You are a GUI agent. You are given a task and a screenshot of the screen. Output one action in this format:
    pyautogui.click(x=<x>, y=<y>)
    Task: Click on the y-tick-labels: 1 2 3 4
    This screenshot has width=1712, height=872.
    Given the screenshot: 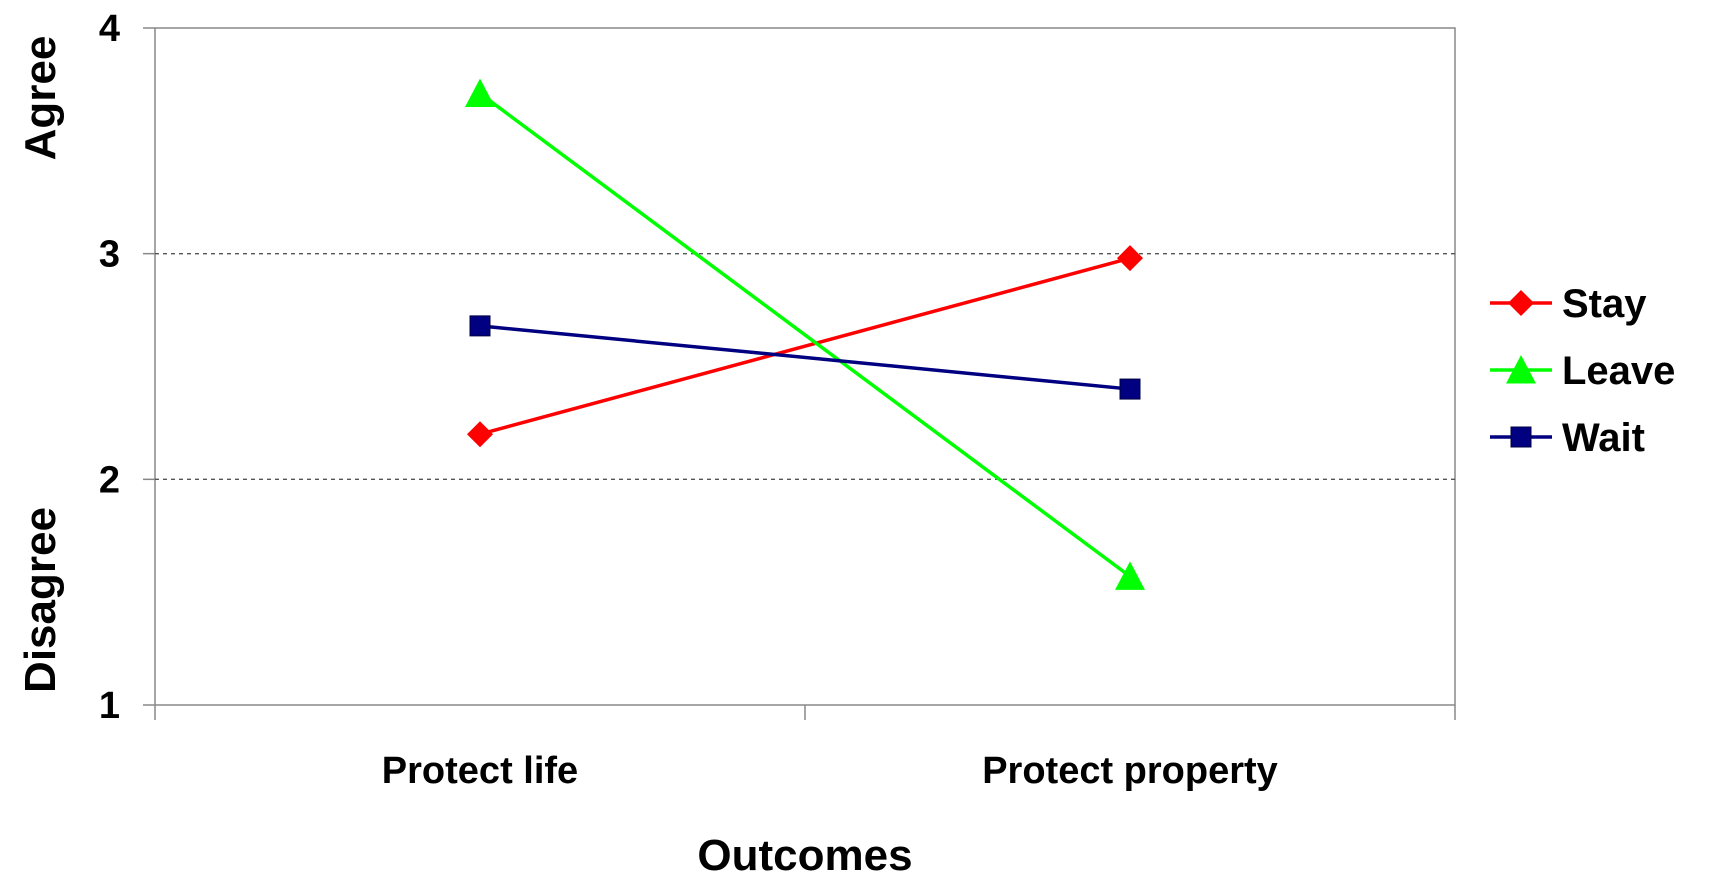 What is the action you would take?
    pyautogui.click(x=109, y=367)
    